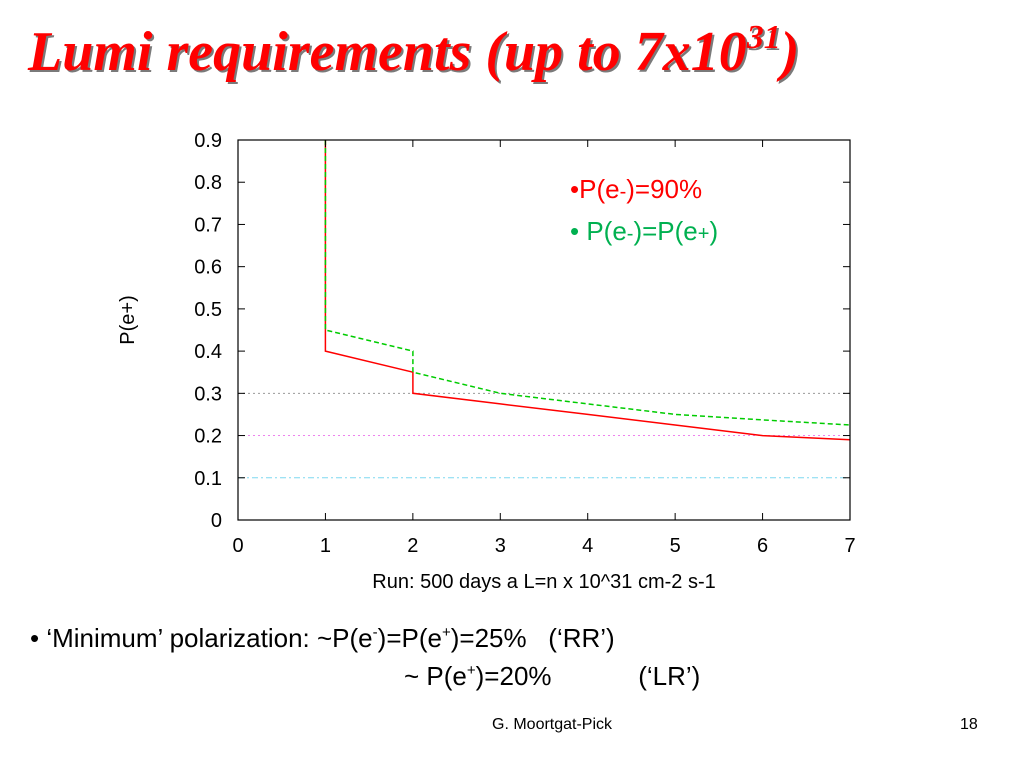  I want to click on legend-sub-b: +, so click(704, 234).